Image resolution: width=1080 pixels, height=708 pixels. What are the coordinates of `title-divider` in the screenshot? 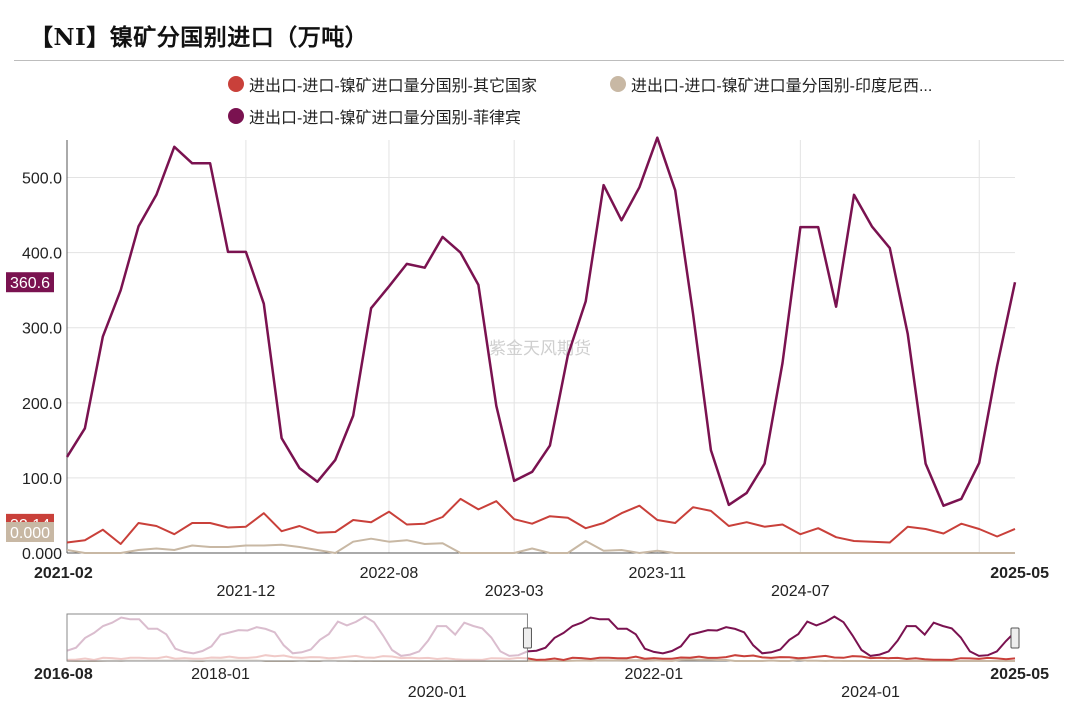 It's located at (539, 60).